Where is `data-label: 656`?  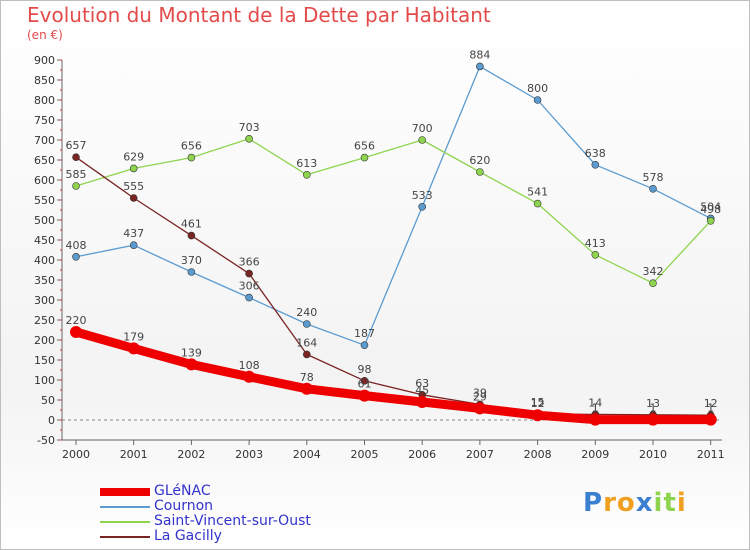 data-label: 656 is located at coordinates (191, 146).